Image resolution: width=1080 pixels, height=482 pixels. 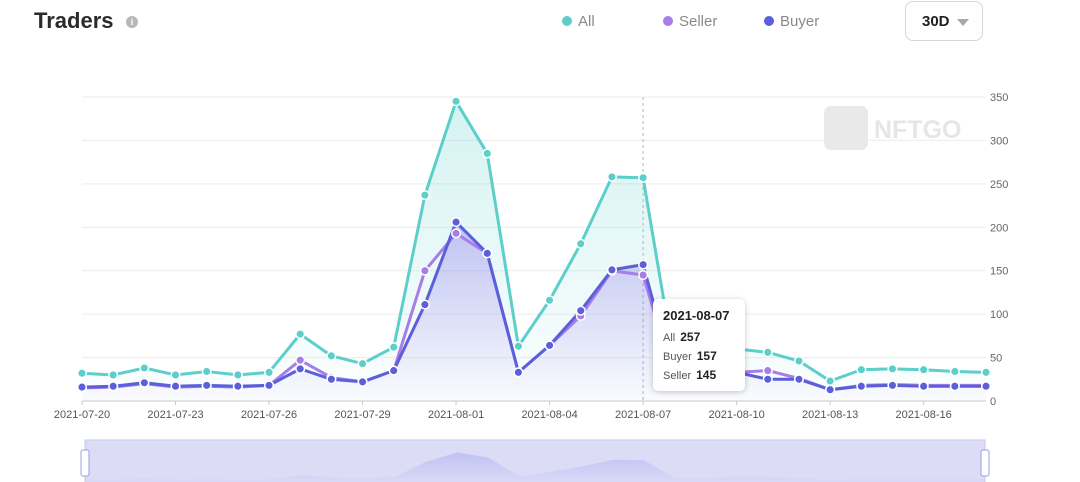 I want to click on y-tick-label: 150, so click(x=999, y=272).